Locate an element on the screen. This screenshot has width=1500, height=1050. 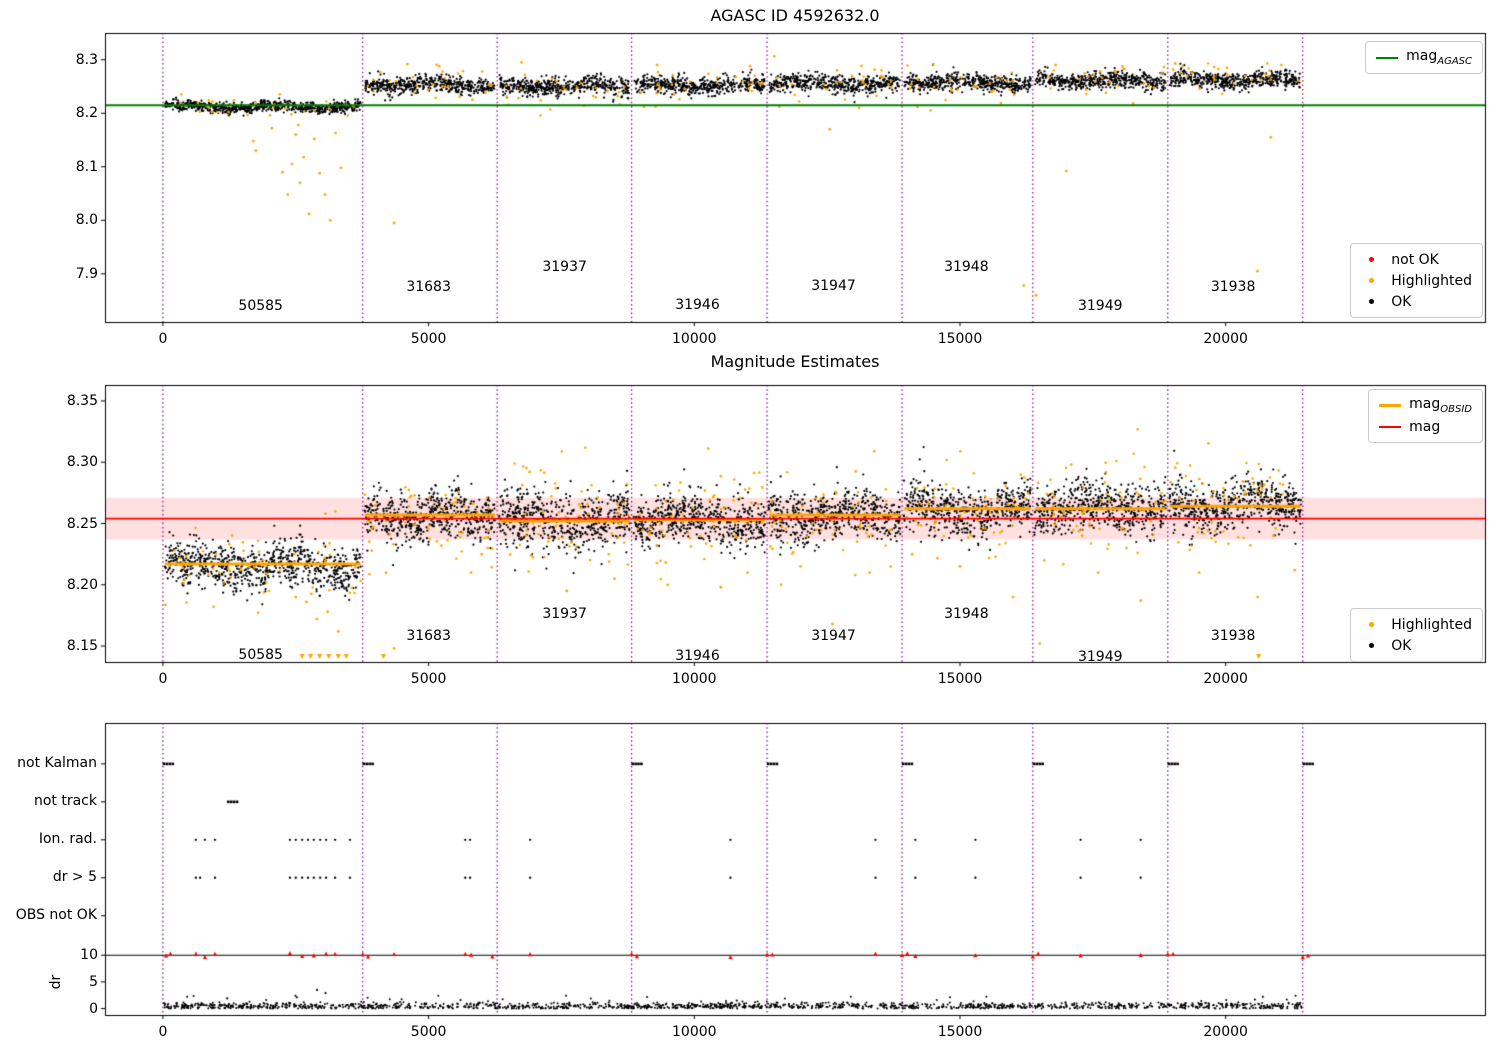
legend-label: mag is located at coordinates (1425, 426).